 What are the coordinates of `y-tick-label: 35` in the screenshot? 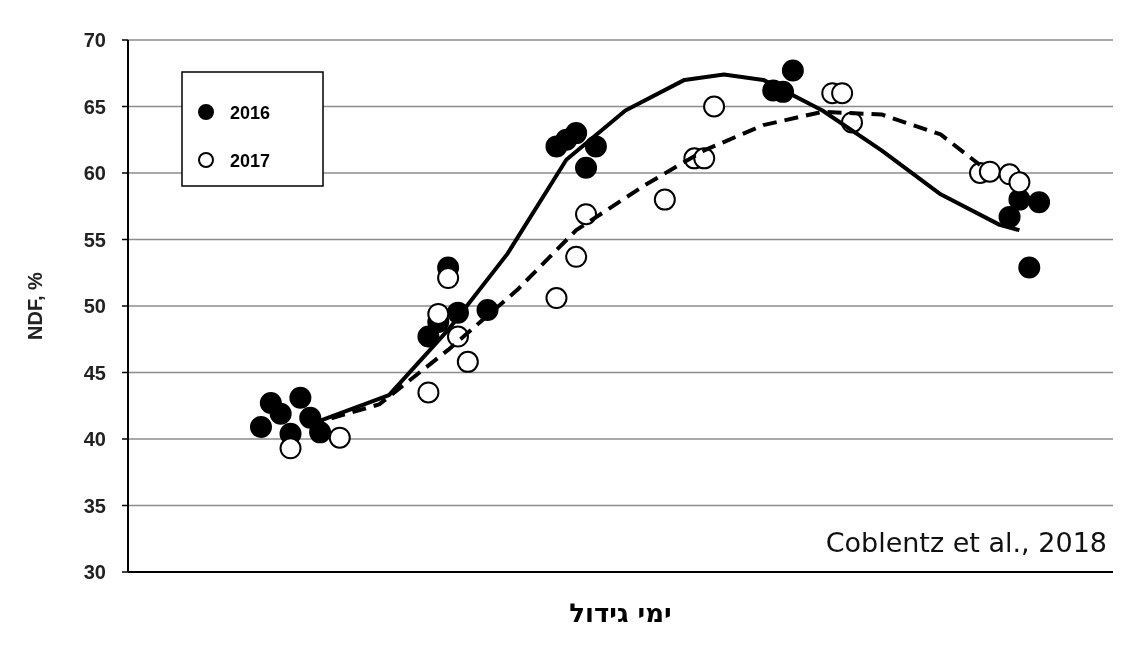 It's located at (94, 505).